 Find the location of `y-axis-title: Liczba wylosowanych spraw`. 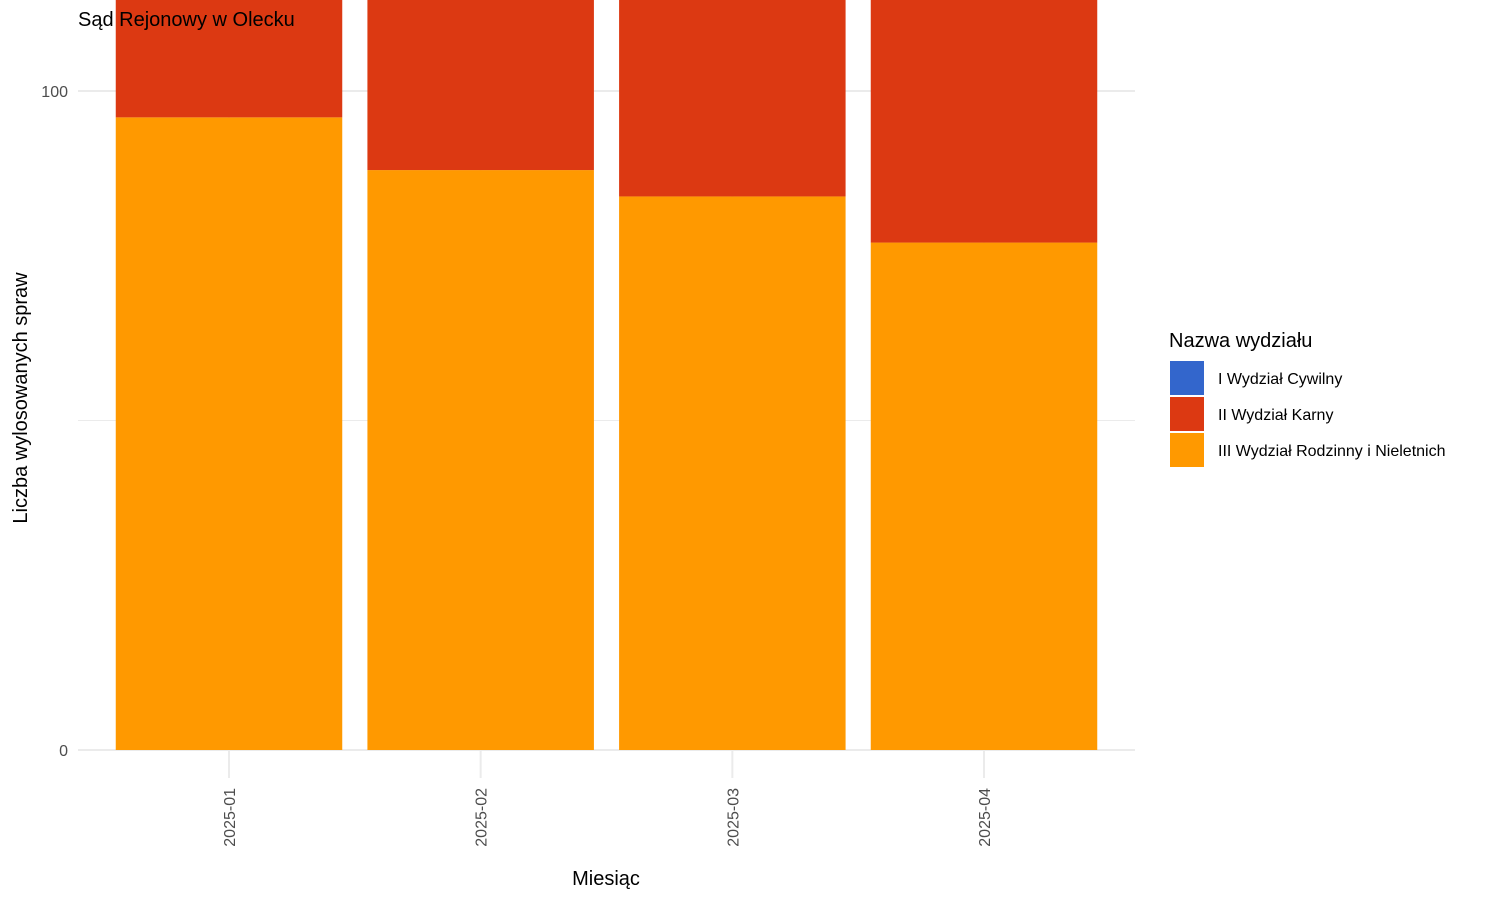

y-axis-title: Liczba wylosowanych spraw is located at coordinates (21, 398).